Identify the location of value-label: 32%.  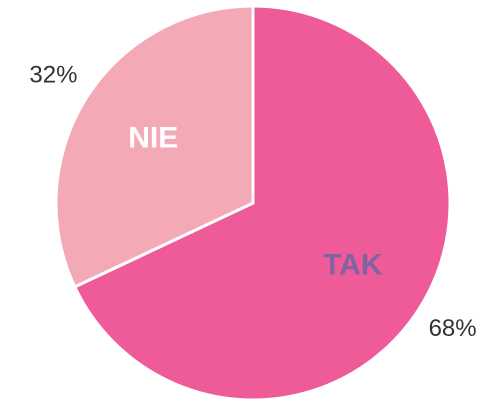
(53, 75).